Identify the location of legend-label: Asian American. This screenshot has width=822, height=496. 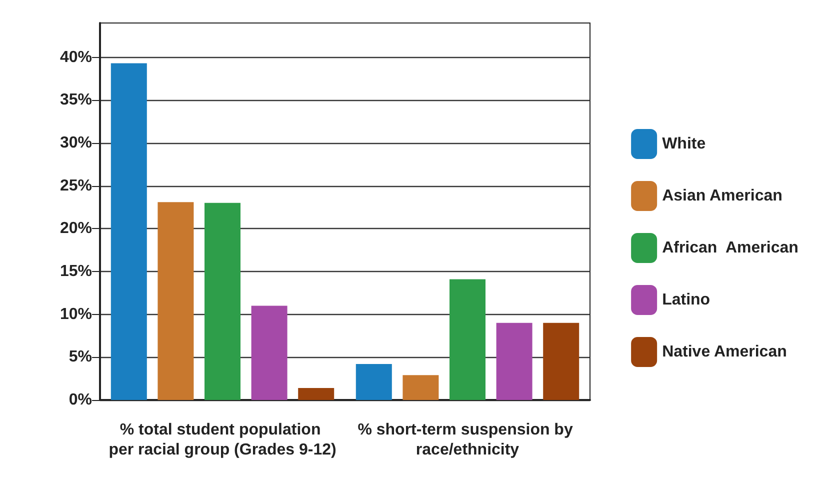
(722, 196).